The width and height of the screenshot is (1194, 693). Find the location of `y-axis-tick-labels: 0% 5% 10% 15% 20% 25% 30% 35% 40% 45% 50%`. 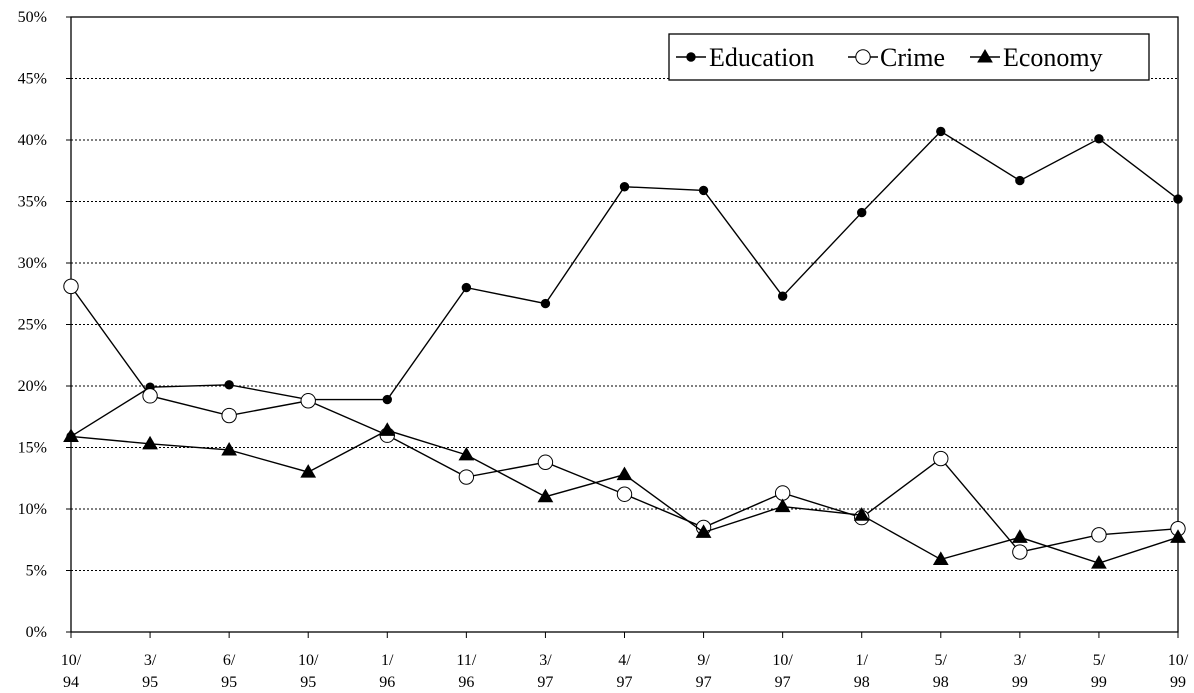

y-axis-tick-labels: 0% 5% 10% 15% 20% 25% 30% 35% 40% 45% 50% is located at coordinates (32, 325).